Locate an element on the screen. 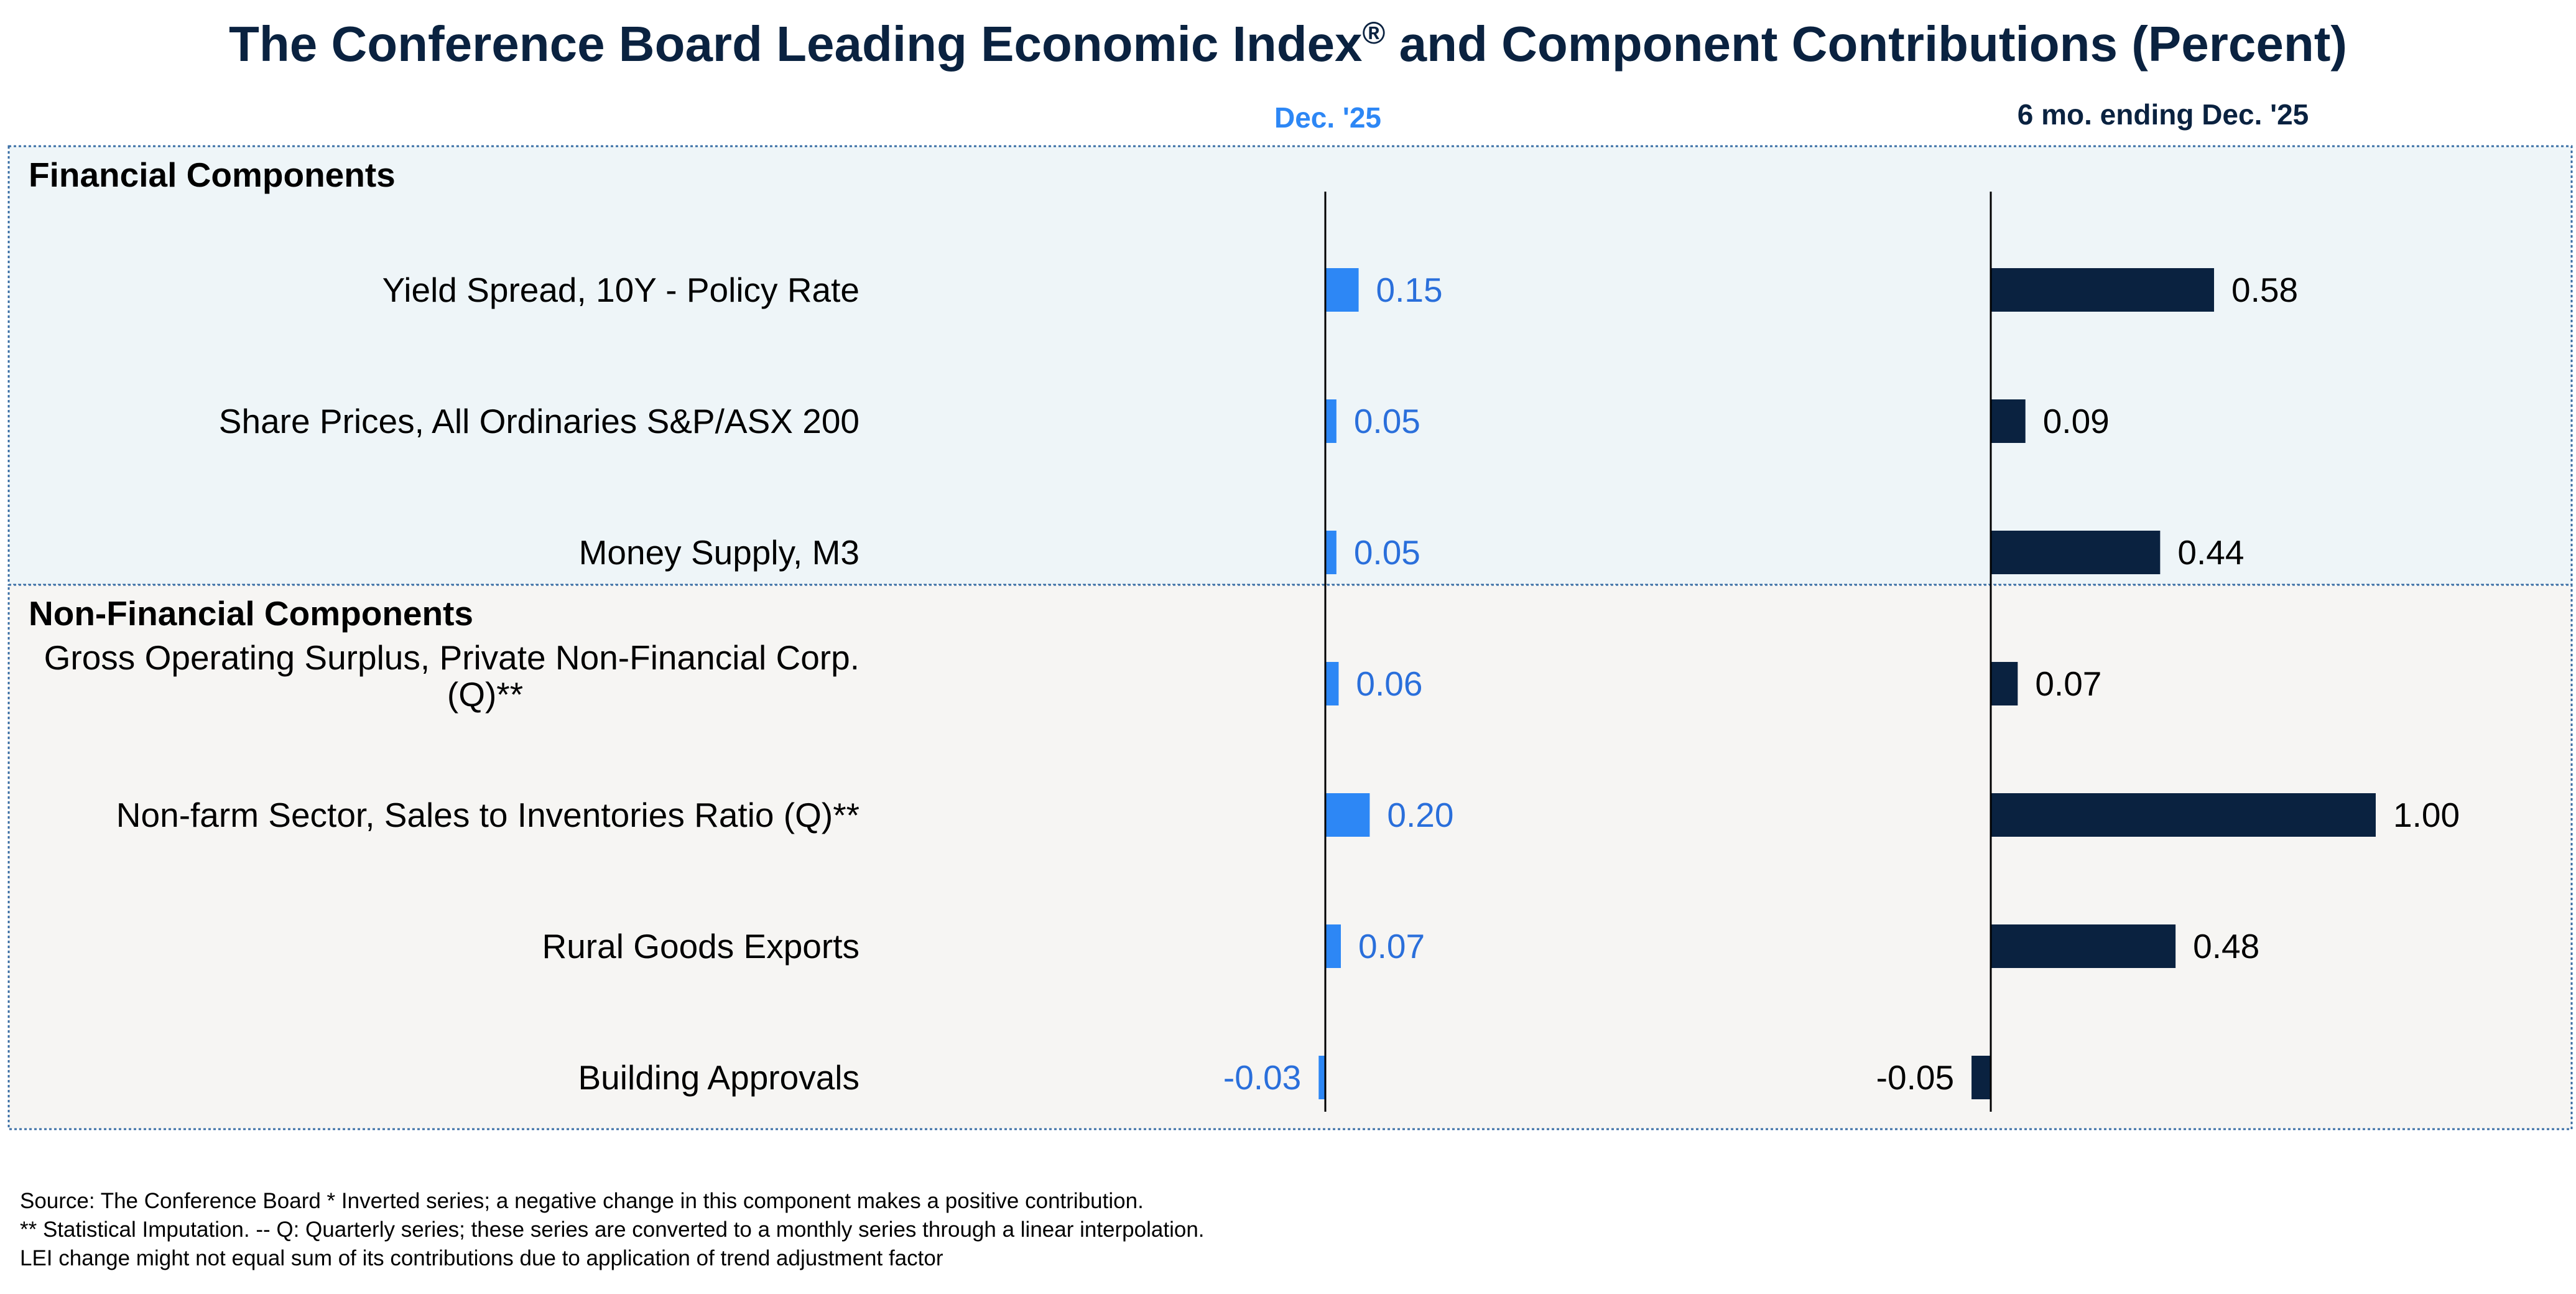  value-label-series-1: 0.07 is located at coordinates (1392, 947).